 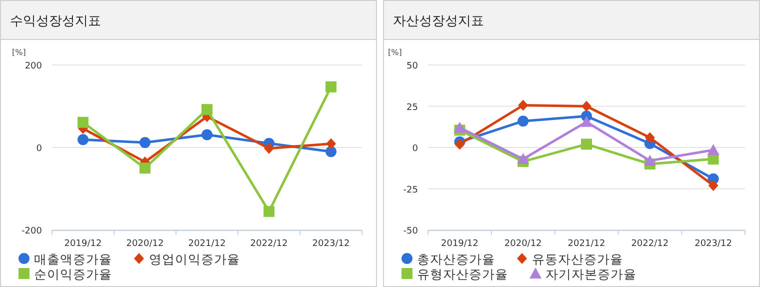 What do you see at coordinates (55, 21) in the screenshot?
I see `chart-title: 수익성장성지표` at bounding box center [55, 21].